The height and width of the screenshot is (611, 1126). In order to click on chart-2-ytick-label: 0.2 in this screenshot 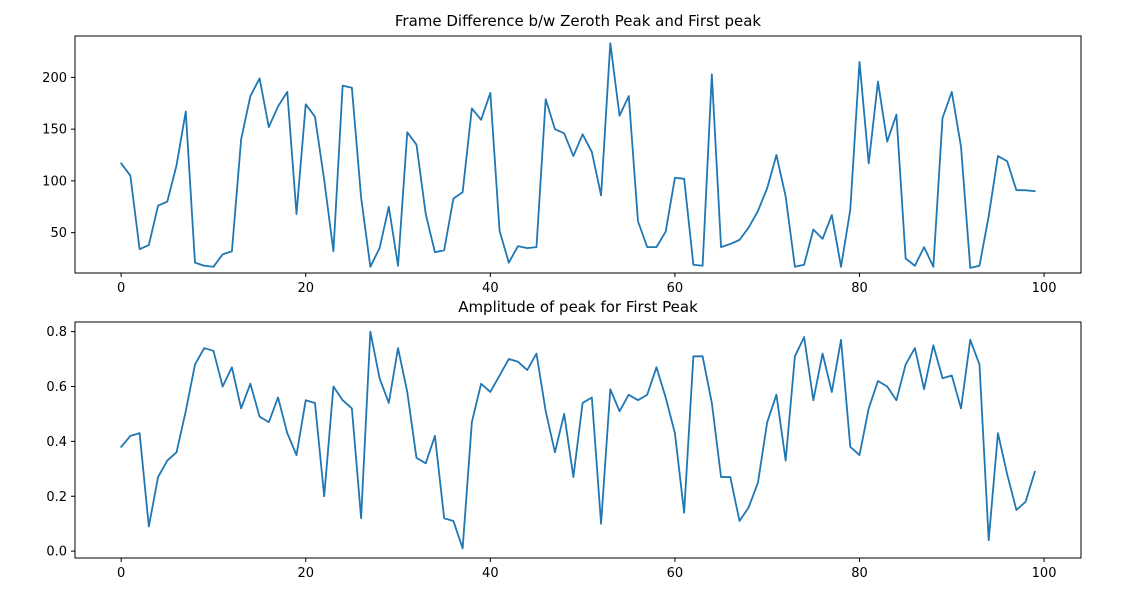, I will do `click(56, 497)`.